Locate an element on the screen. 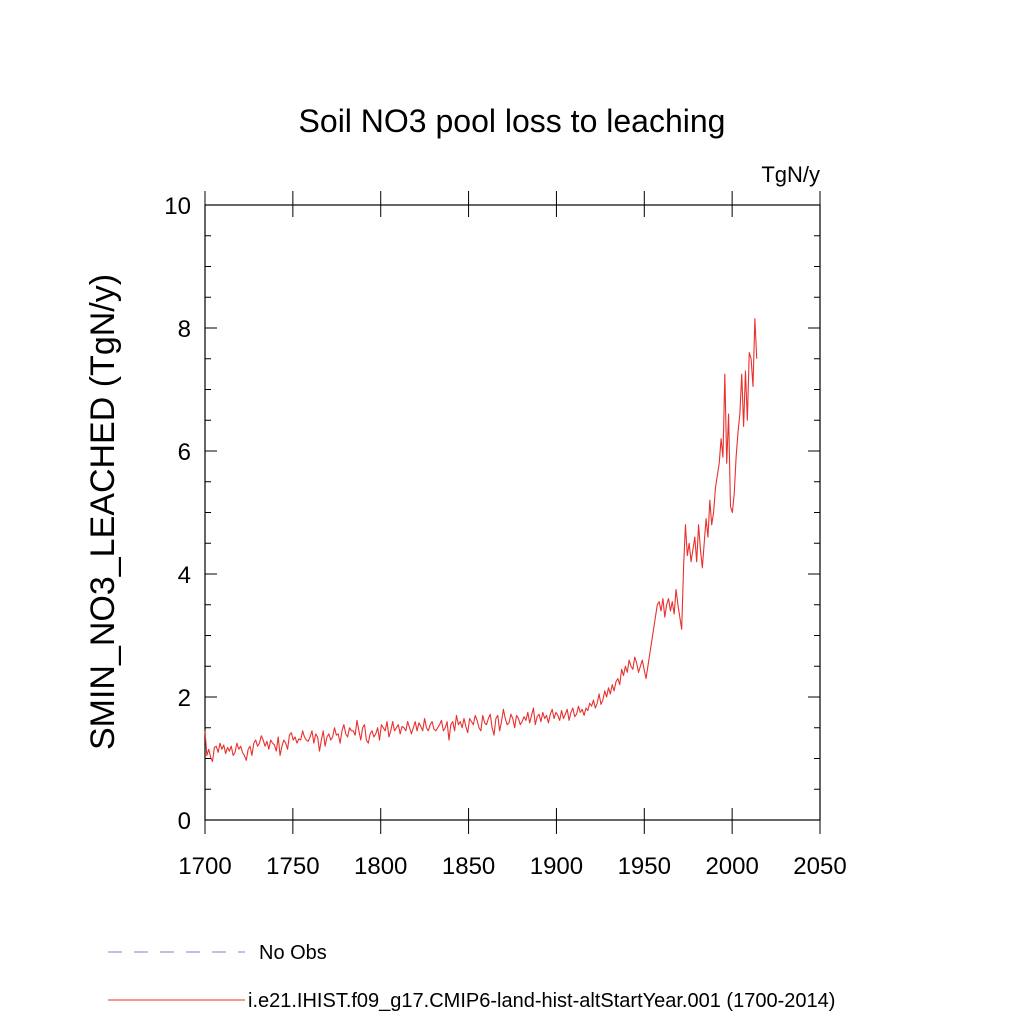 The height and width of the screenshot is (1024, 1024). x-tick-label: 2000 is located at coordinates (731, 866).